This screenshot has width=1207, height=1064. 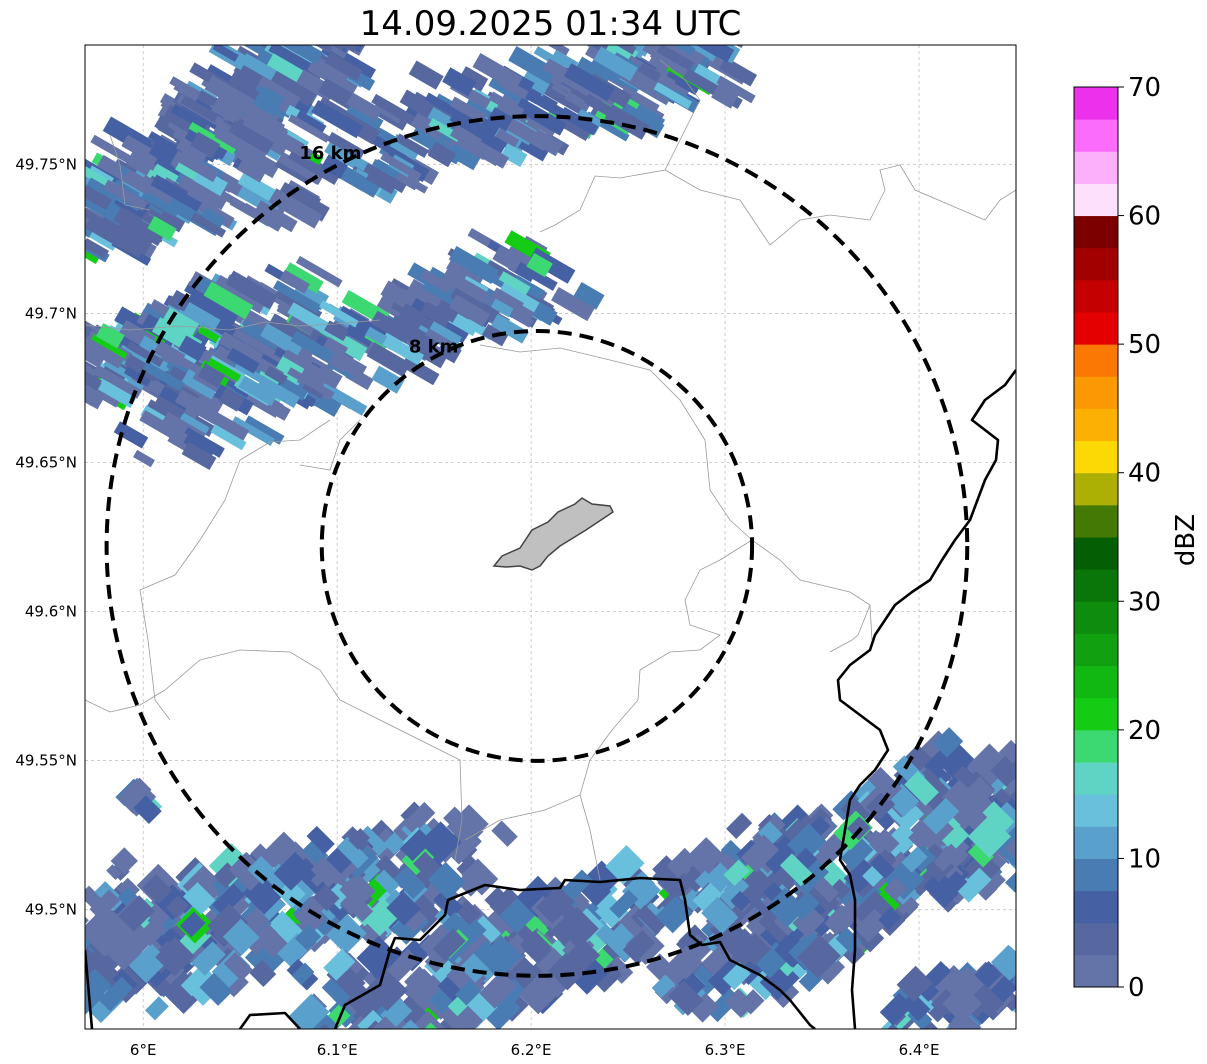 What do you see at coordinates (46, 164) in the screenshot?
I see `lat-tick-label: 49.75°N` at bounding box center [46, 164].